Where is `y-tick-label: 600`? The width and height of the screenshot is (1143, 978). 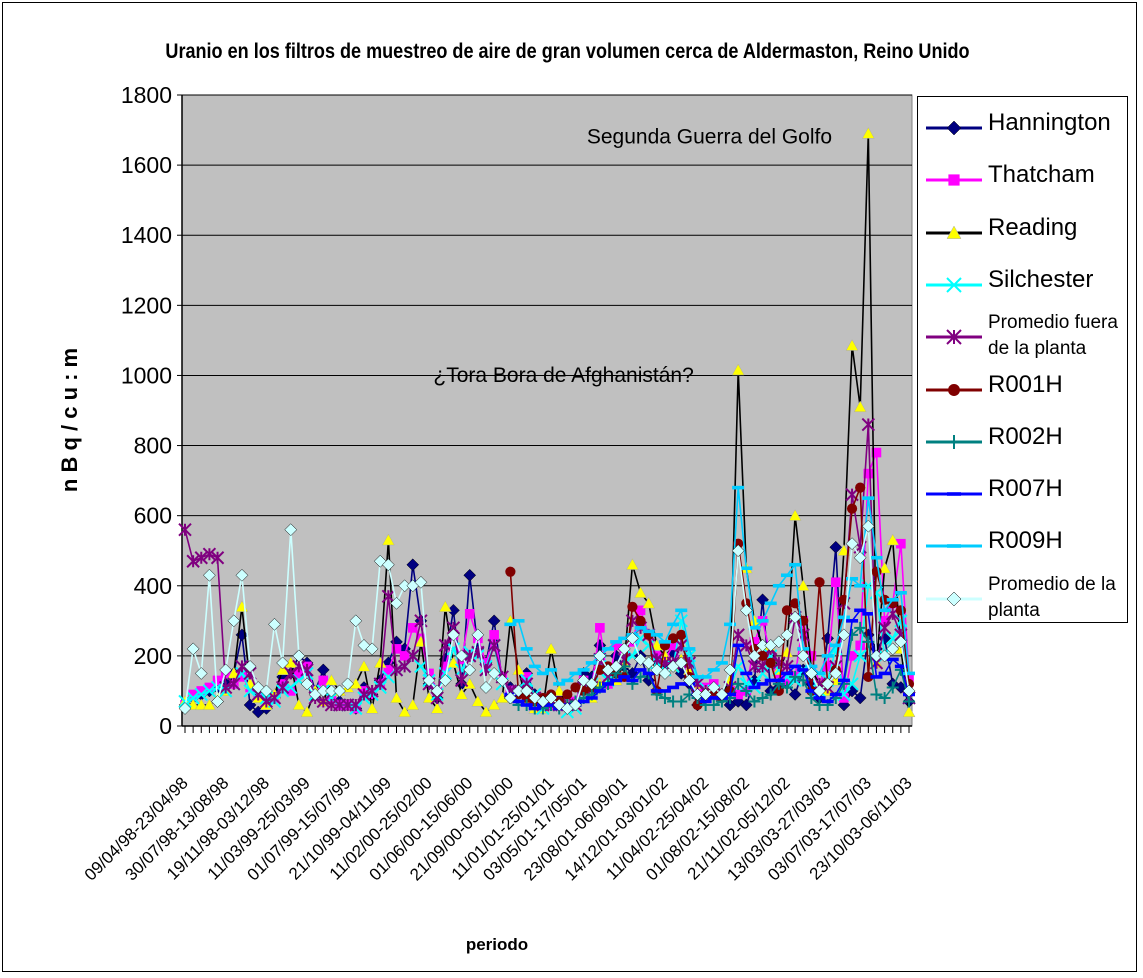
y-tick-label: 600 is located at coordinates (153, 516).